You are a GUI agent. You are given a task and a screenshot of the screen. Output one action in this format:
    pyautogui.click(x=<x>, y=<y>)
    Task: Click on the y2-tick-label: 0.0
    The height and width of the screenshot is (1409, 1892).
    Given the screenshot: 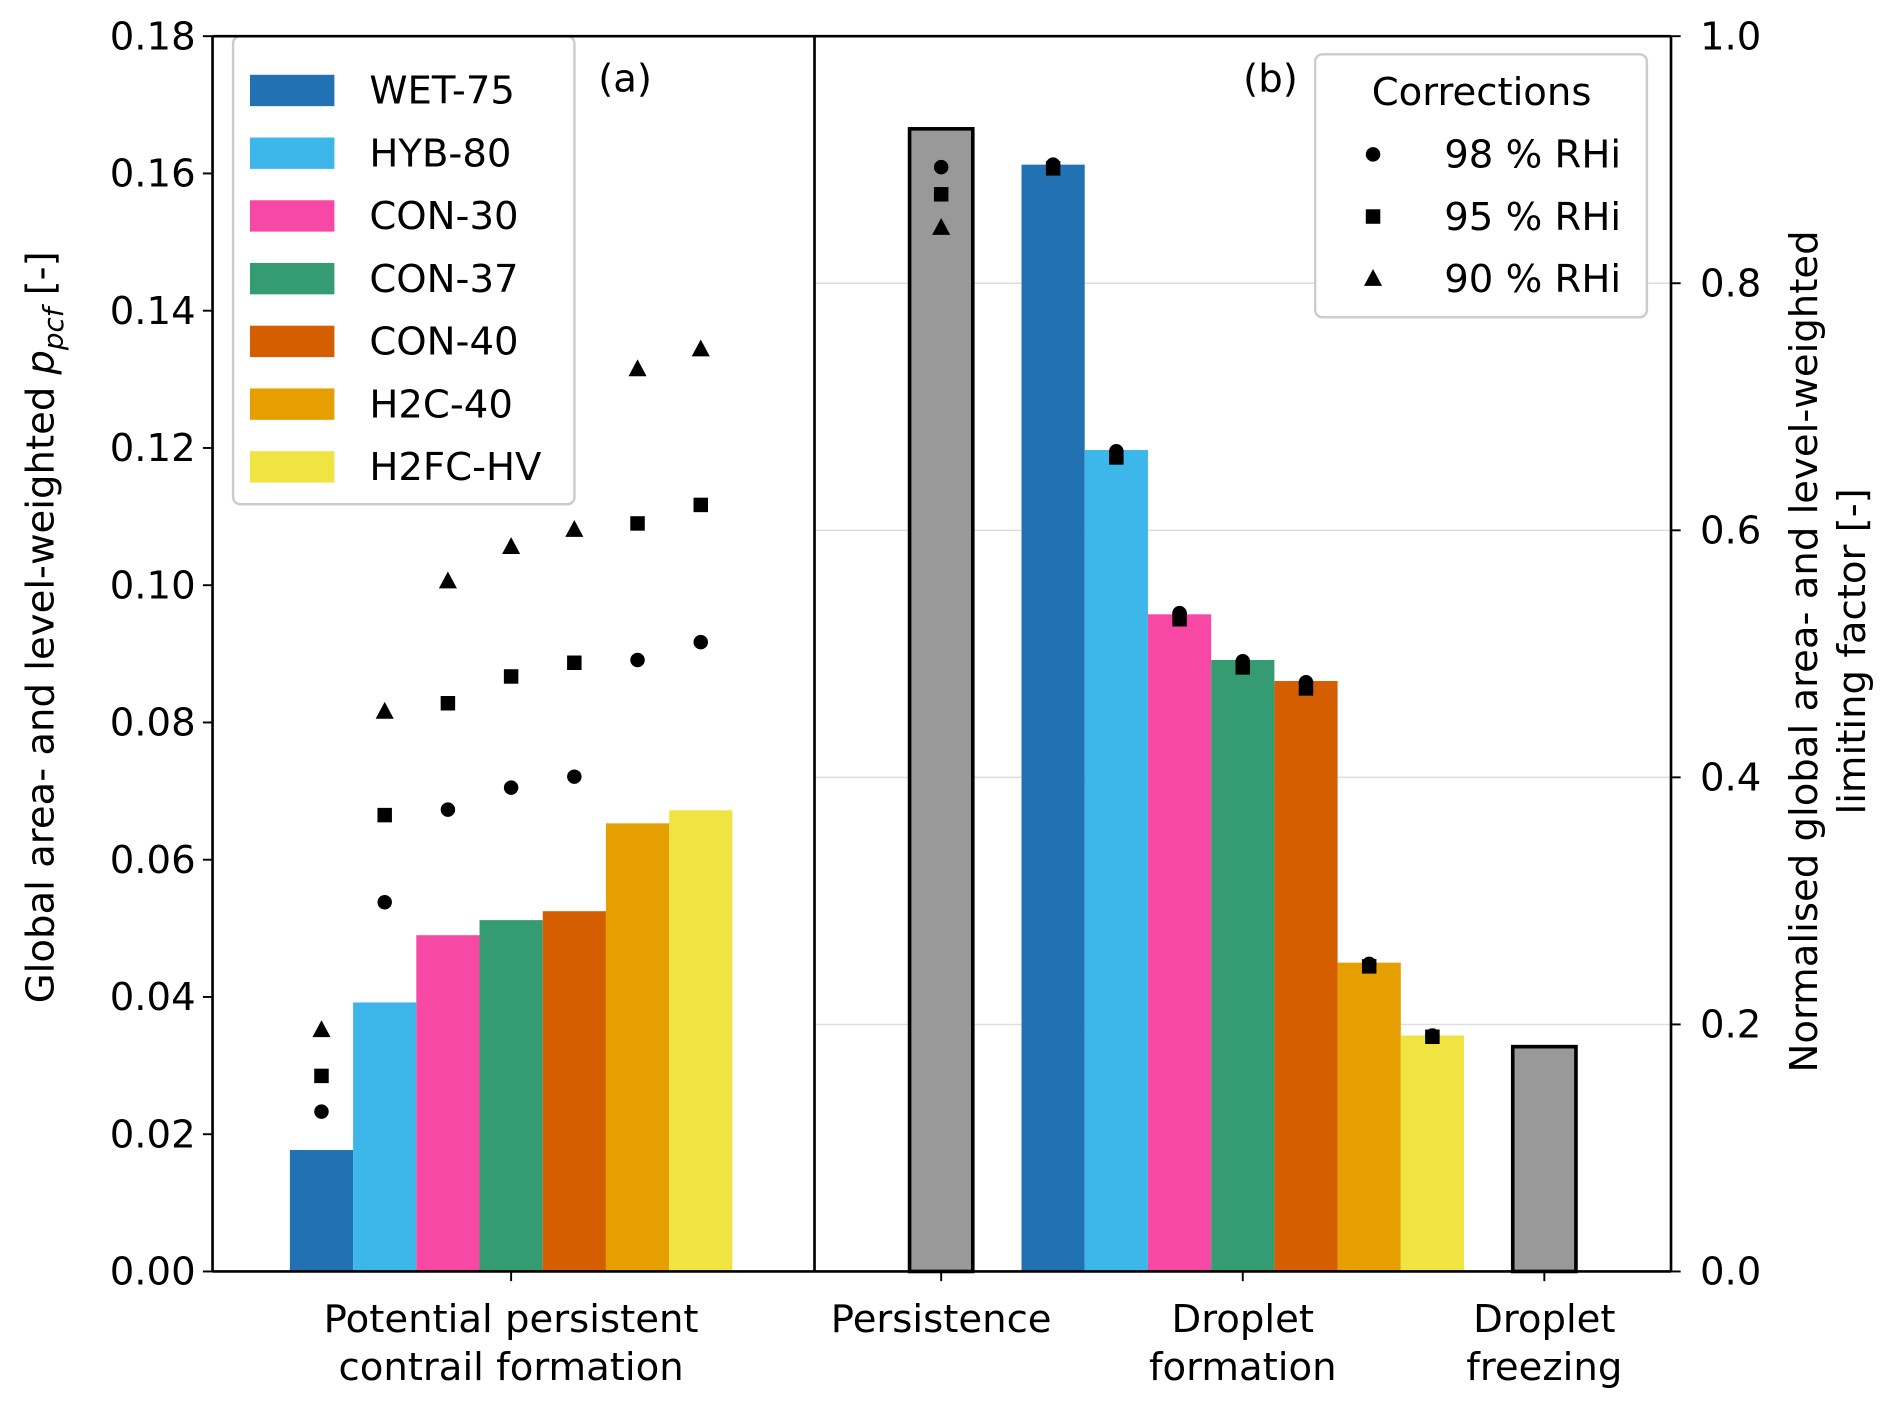 What is the action you would take?
    pyautogui.click(x=1730, y=1272)
    